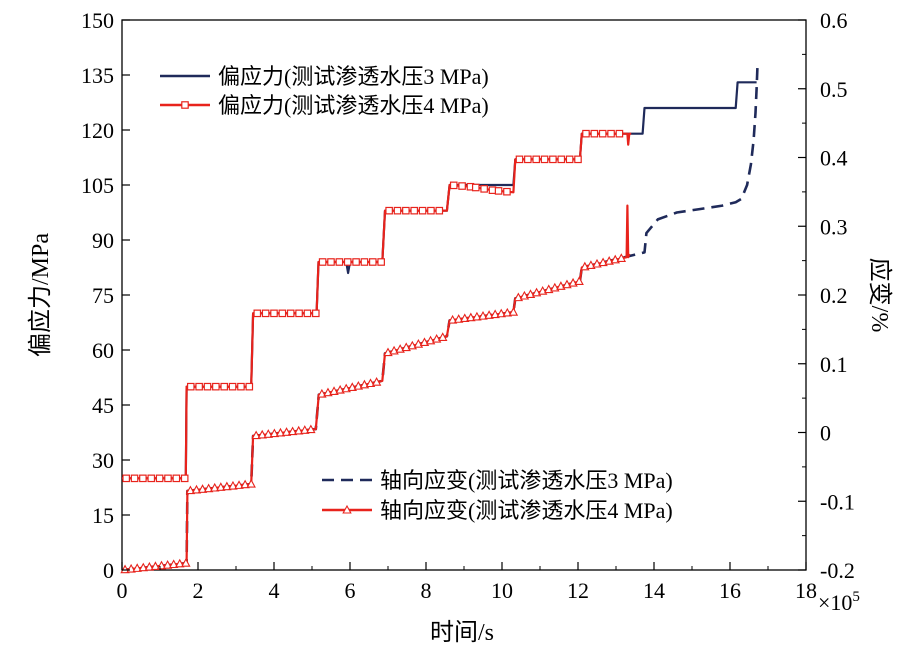 This screenshot has height=663, width=898. I want to click on x-tick-label: 4, so click(274, 590).